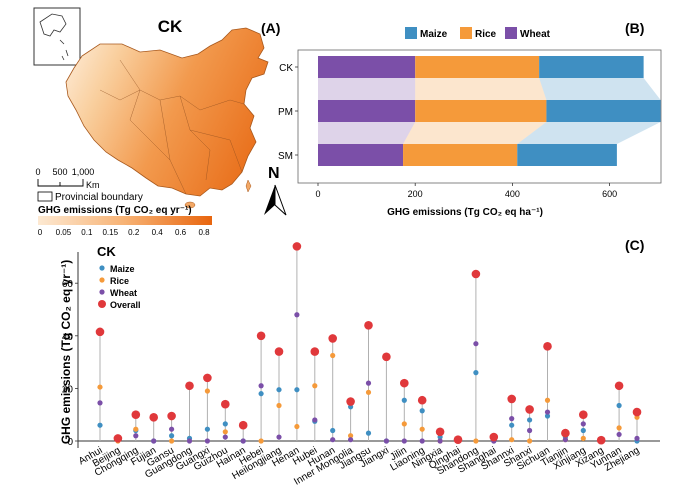  Describe the element at coordinates (83, 172) in the screenshot. I see `scale-tick-1000: 1,000` at that location.